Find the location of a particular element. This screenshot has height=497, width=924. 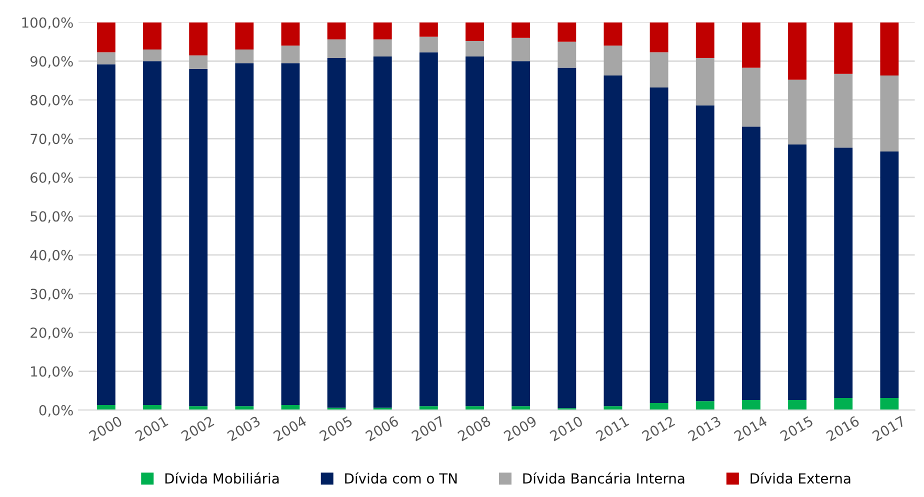

legend-label: Dívida com o TN is located at coordinates (401, 478).